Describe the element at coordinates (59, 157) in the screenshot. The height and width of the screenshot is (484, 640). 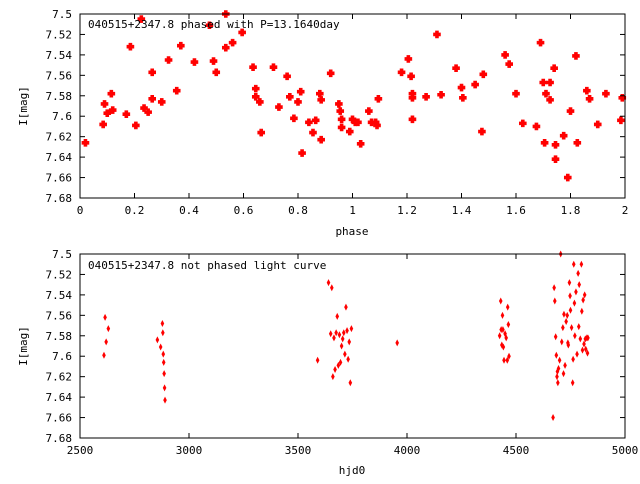
I see `phased-y-tick-label: 7.64` at that location.